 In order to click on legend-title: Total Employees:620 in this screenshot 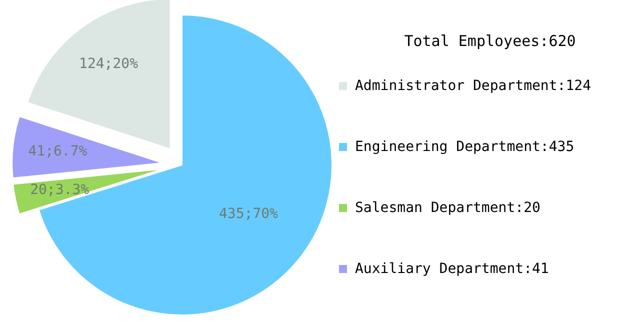, I will do `click(490, 41)`.